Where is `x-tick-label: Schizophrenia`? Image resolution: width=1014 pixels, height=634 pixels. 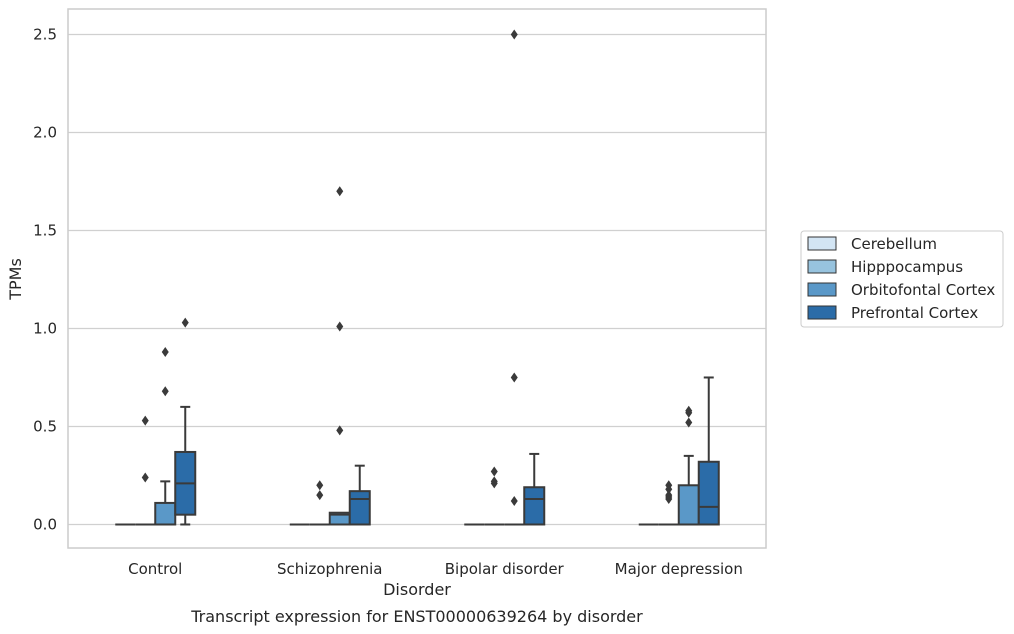
x-tick-label: Schizophrenia is located at coordinates (329, 569).